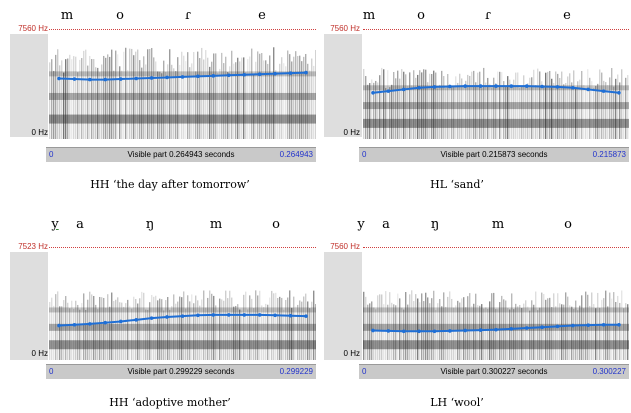 Image resolution: width=631 pixels, height=413 pixels. I want to click on time-bar: 0 Visible part 0.300227 seconds 0.300227, so click(494, 371).